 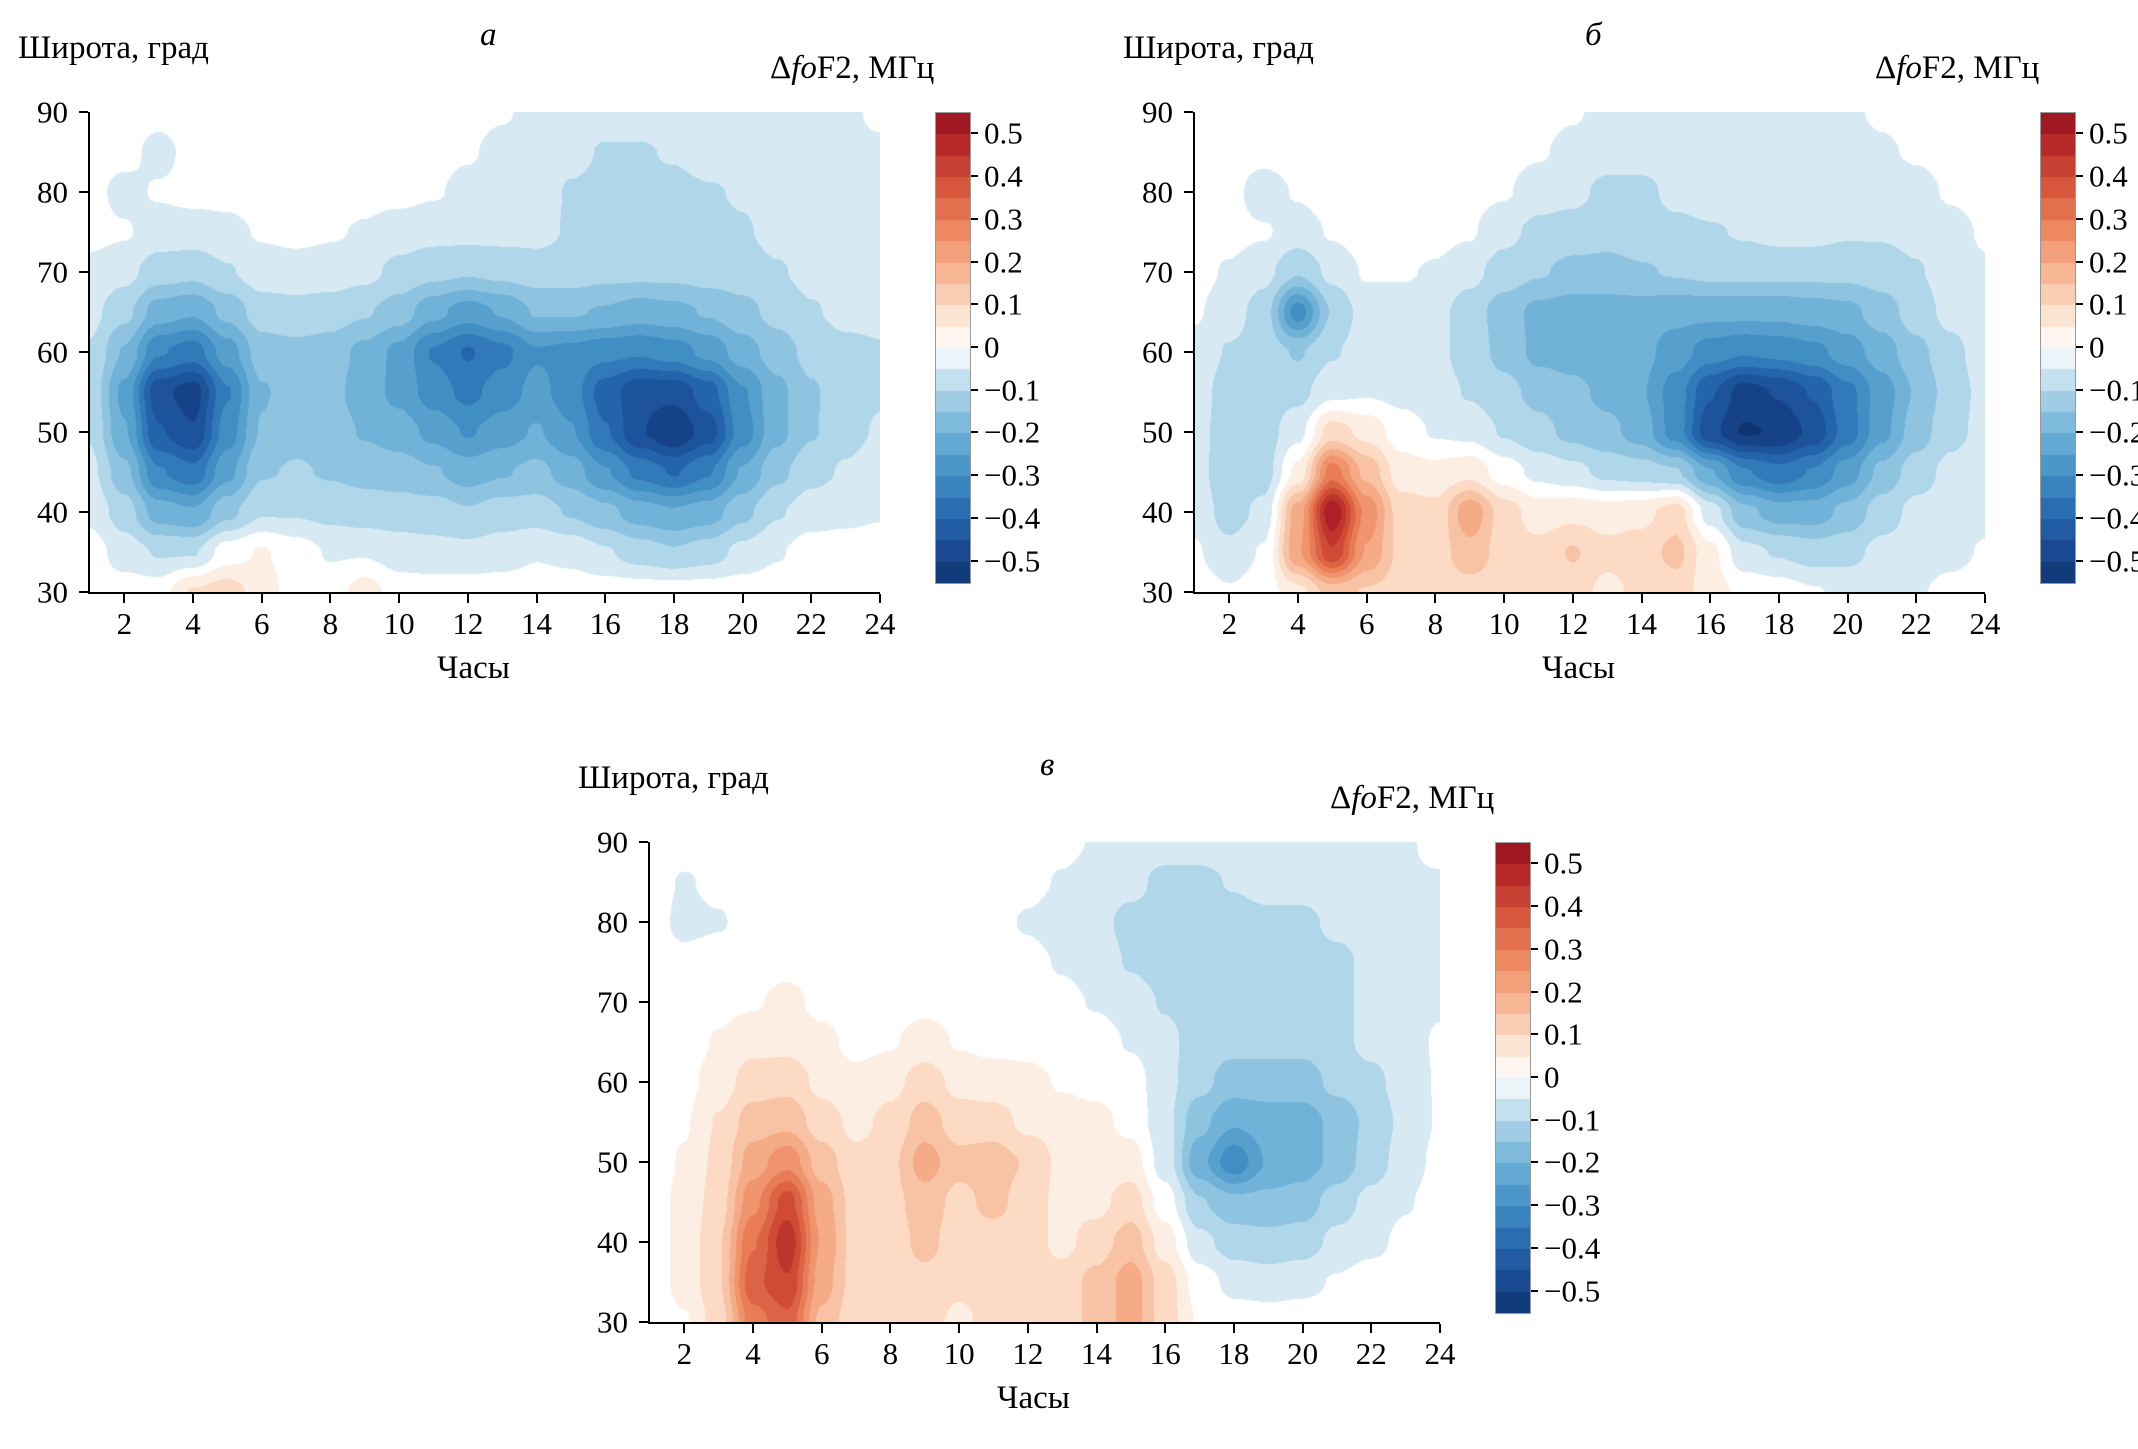 What do you see at coordinates (2113, 432) in the screenshot?
I see `colorbar-tick-label: −0.2` at bounding box center [2113, 432].